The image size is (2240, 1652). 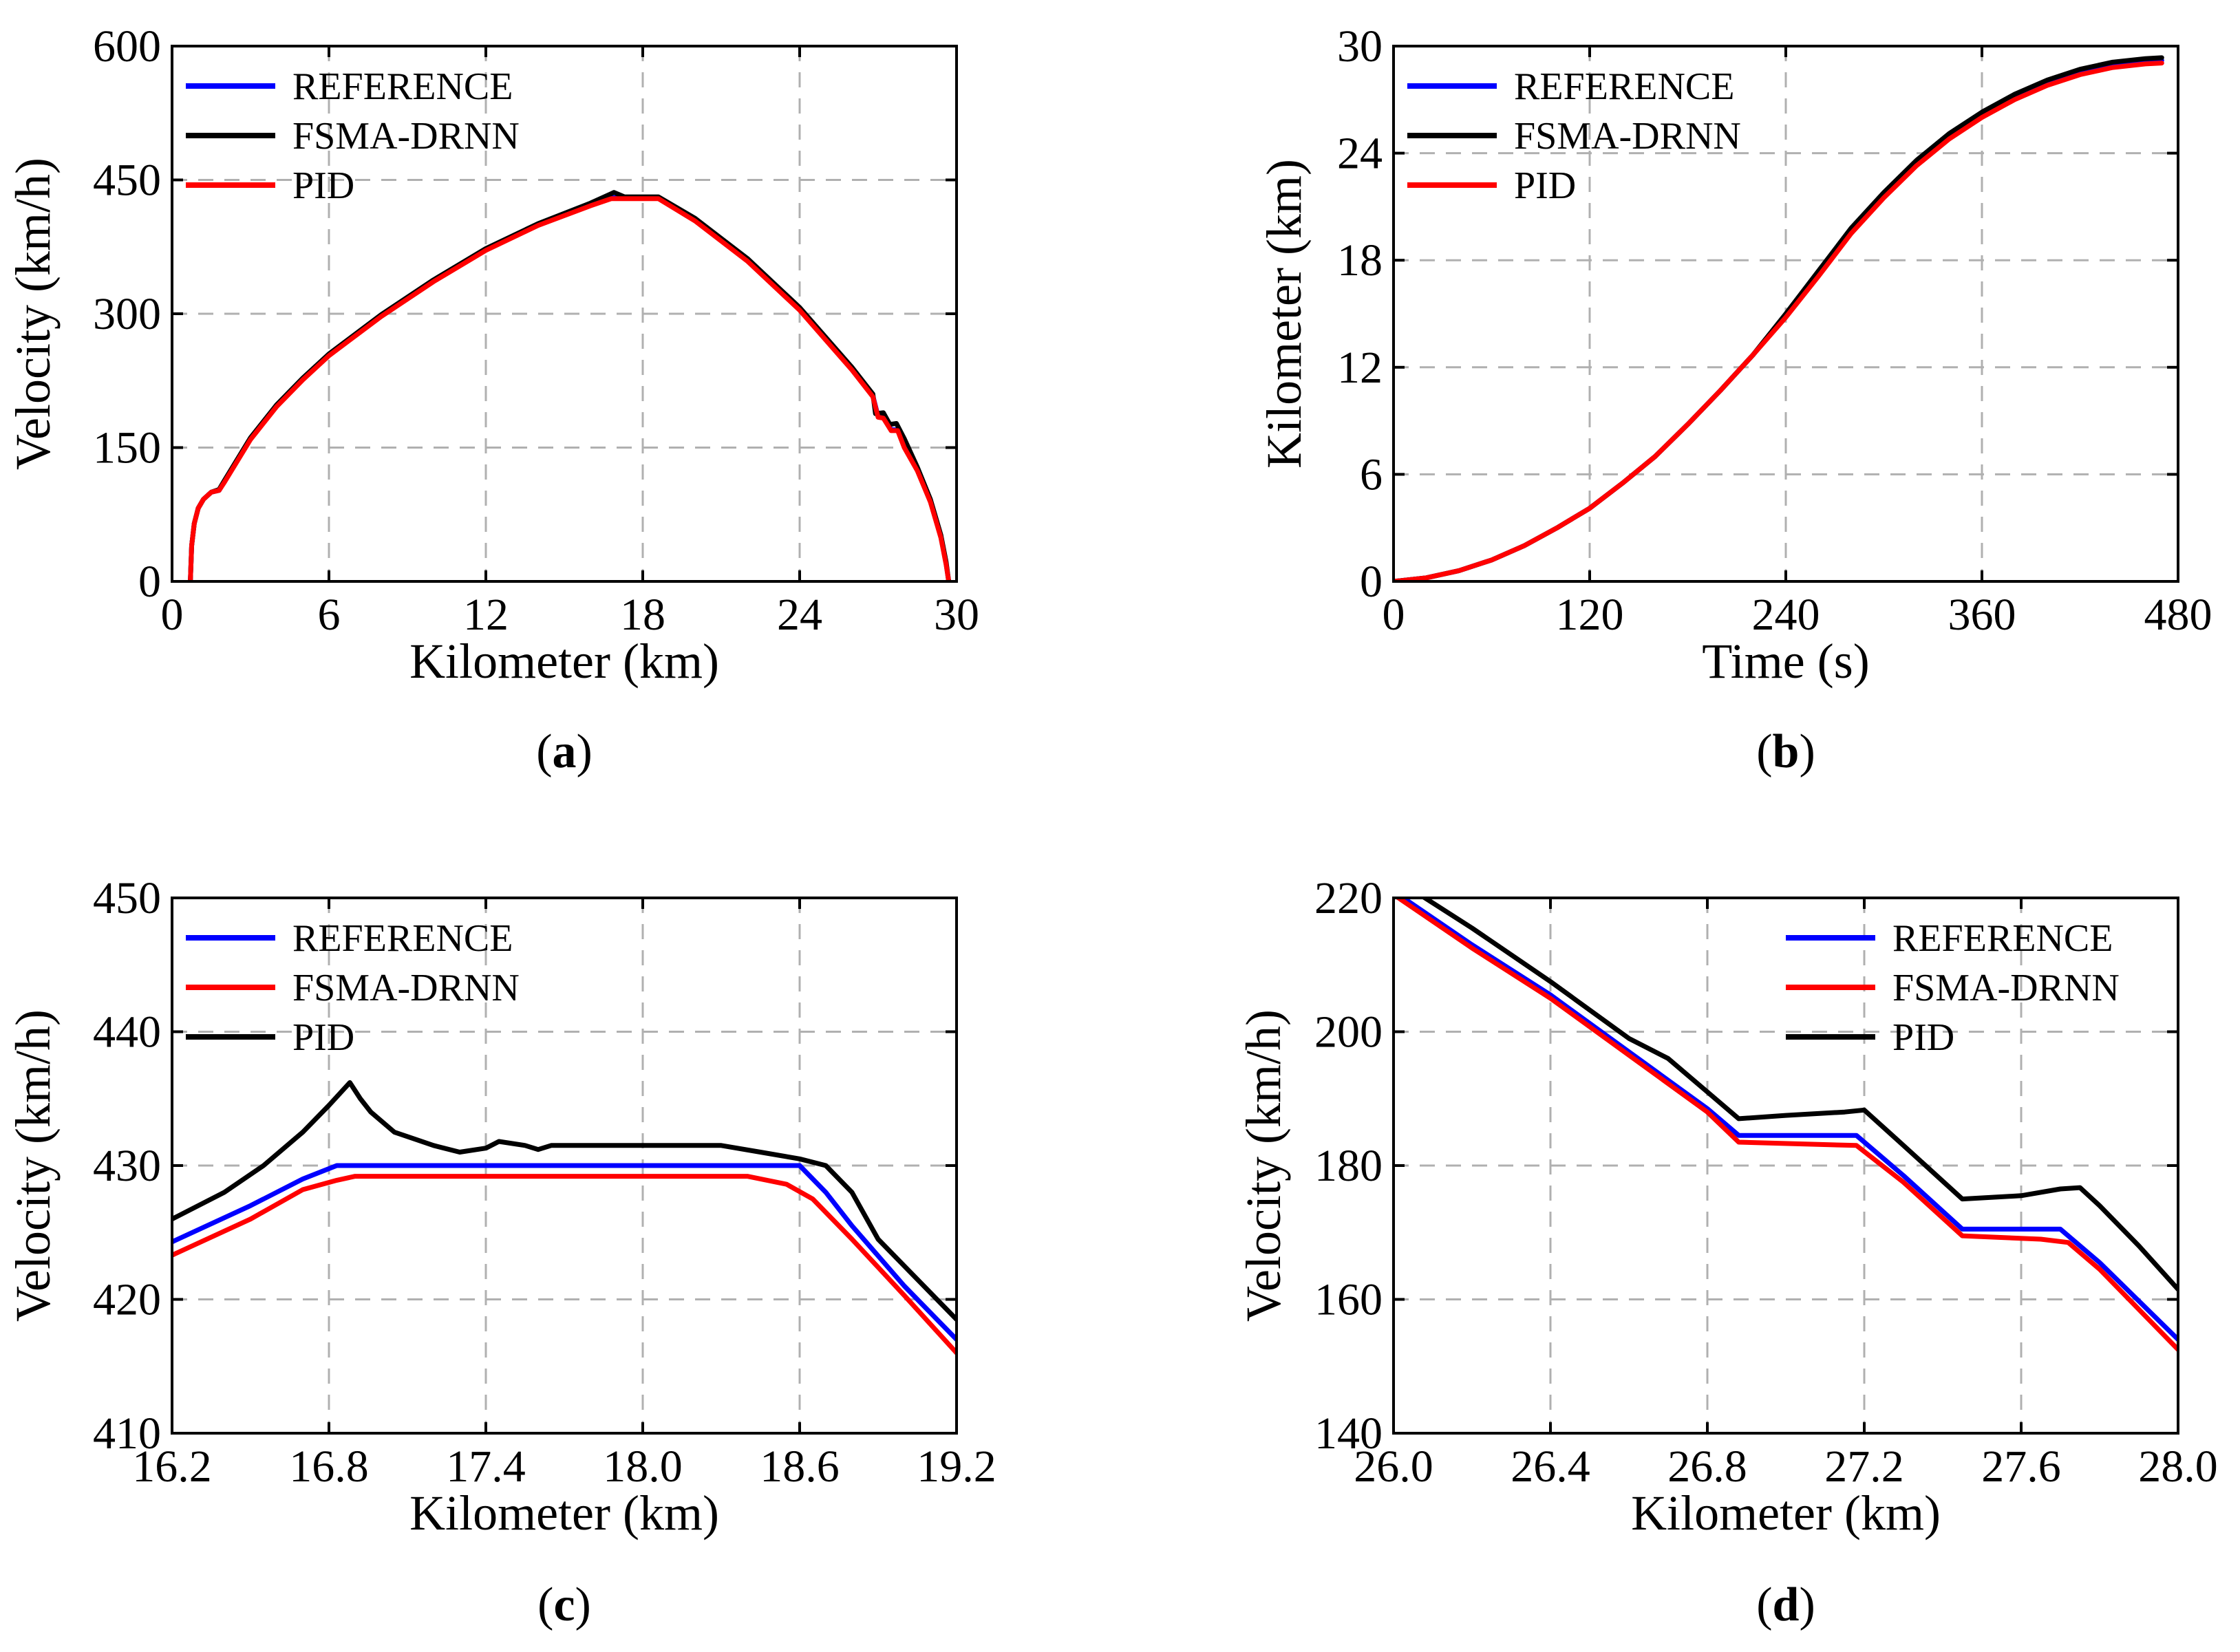 I want to click on y-tick-label: 200, so click(x=1348, y=1032).